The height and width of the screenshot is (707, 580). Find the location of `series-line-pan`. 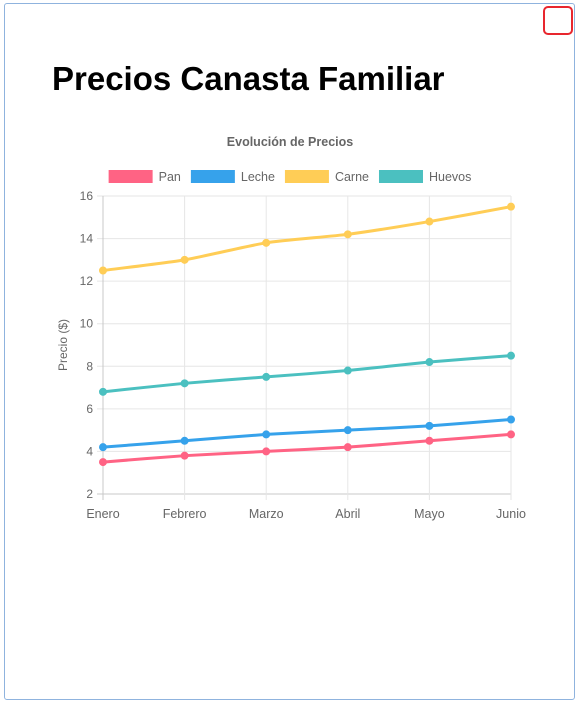

series-line-pan is located at coordinates (307, 448).